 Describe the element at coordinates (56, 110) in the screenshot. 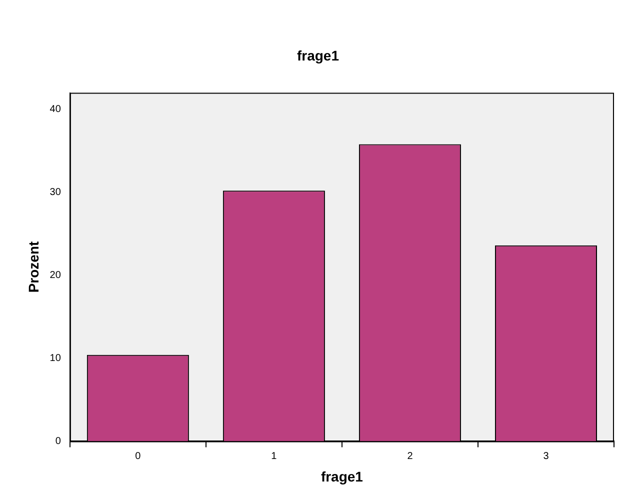

I see `y-tick-label: 40` at that location.